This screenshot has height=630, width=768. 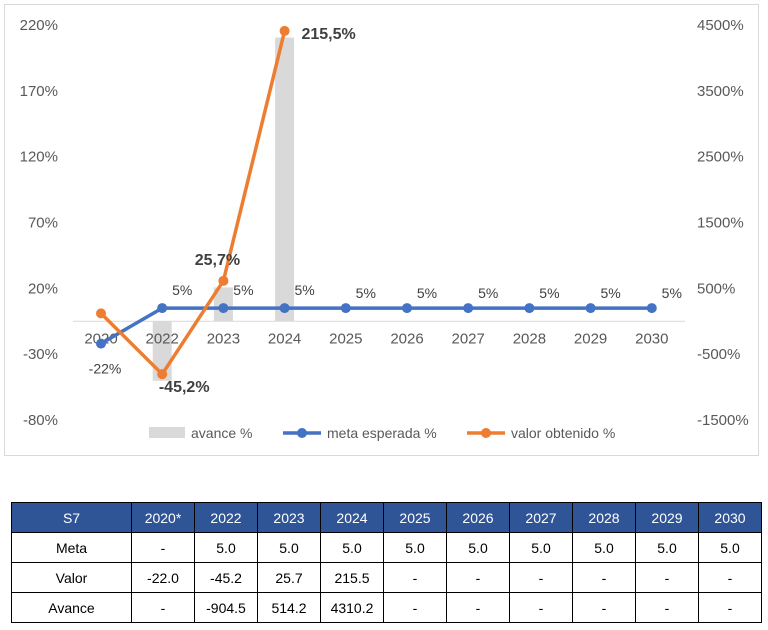 I want to click on valor-obtenido-line, so click(x=193, y=203).